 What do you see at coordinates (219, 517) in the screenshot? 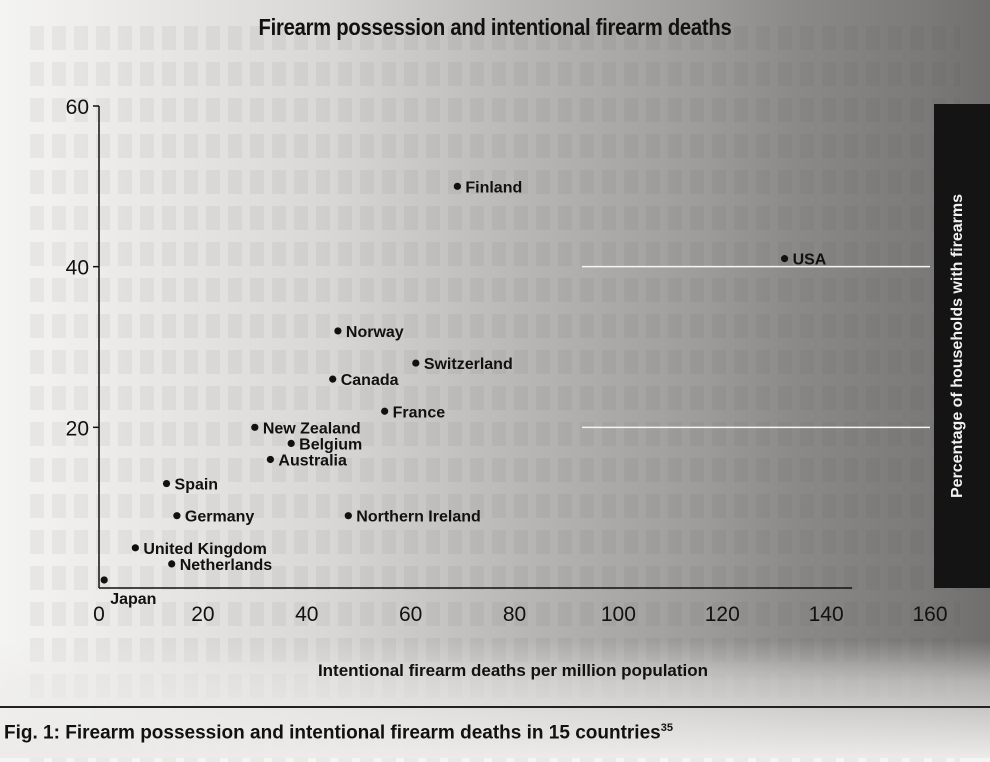
I see `point-label-germany: Germany` at bounding box center [219, 517].